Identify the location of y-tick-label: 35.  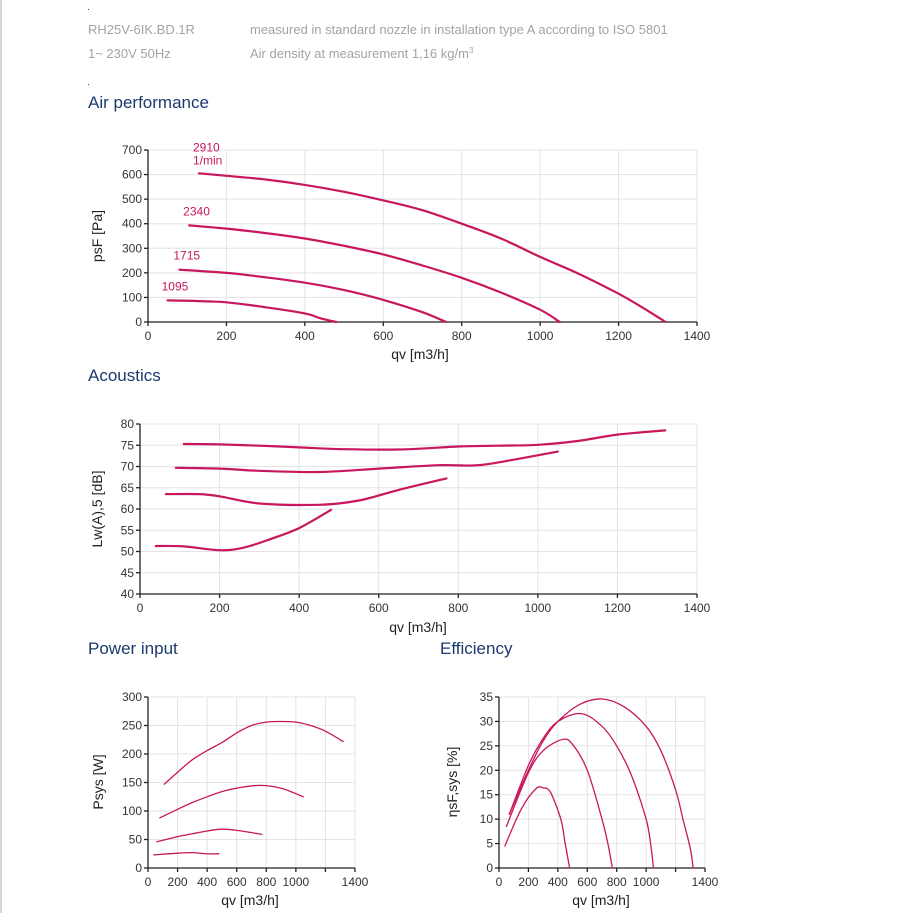
(487, 697).